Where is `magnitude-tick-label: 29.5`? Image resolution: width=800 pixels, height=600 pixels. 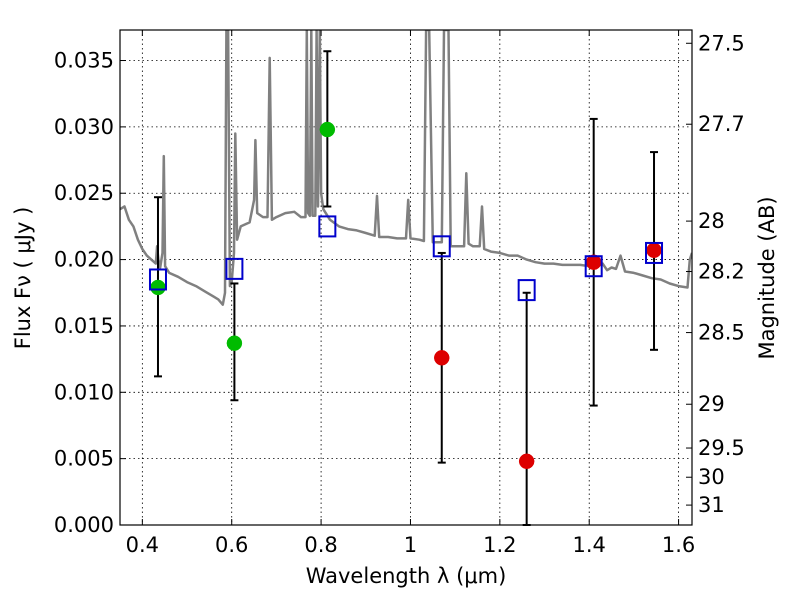
magnitude-tick-label: 29.5 is located at coordinates (721, 448).